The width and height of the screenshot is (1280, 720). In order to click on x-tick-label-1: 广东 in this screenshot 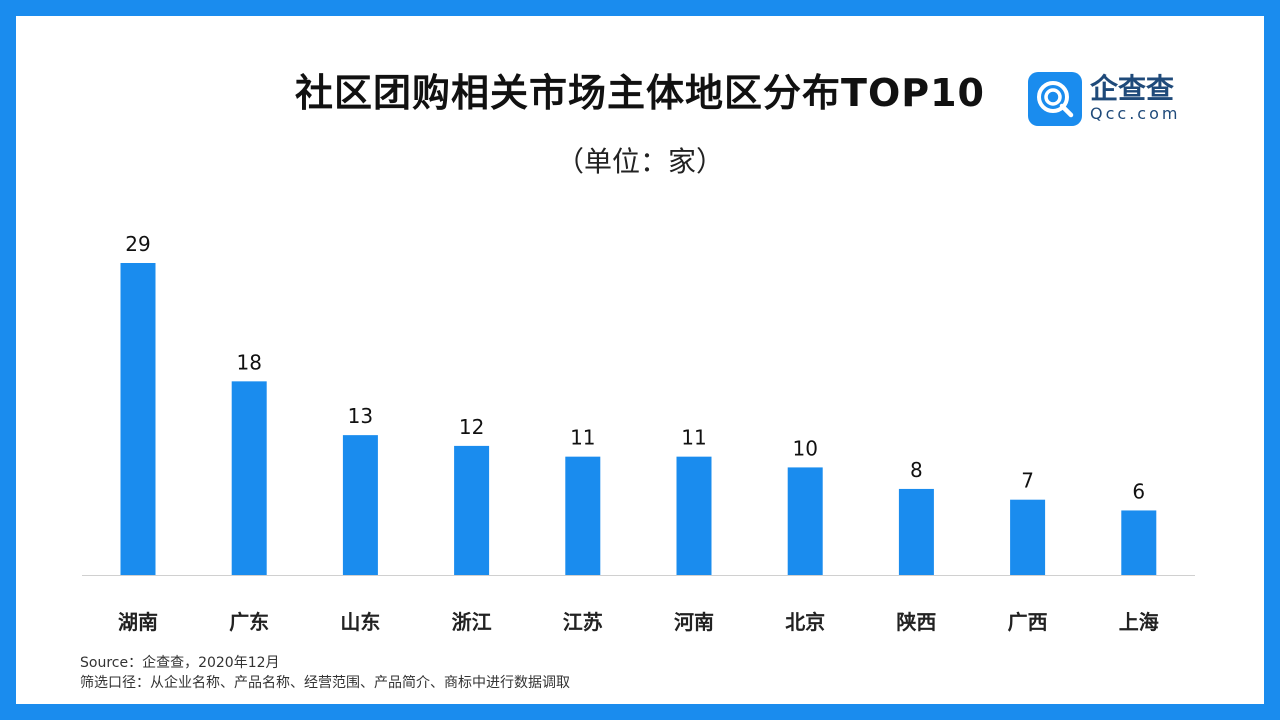, I will do `click(249, 622)`.